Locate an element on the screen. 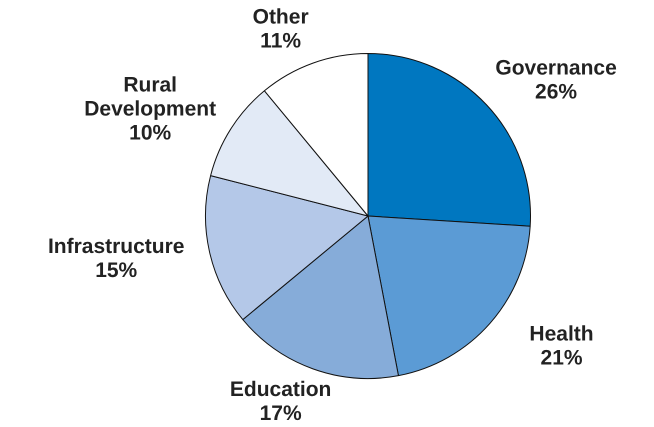  slice-label: Other is located at coordinates (280, 17).